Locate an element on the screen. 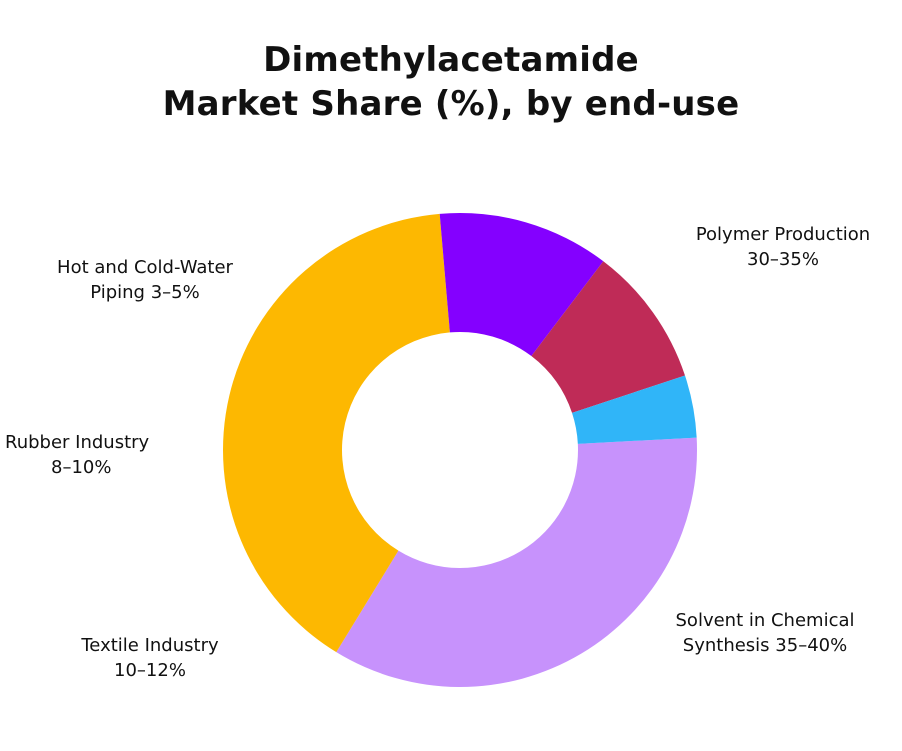  slice-label-polymer-production-line-2: 30–35% is located at coordinates (783, 259).